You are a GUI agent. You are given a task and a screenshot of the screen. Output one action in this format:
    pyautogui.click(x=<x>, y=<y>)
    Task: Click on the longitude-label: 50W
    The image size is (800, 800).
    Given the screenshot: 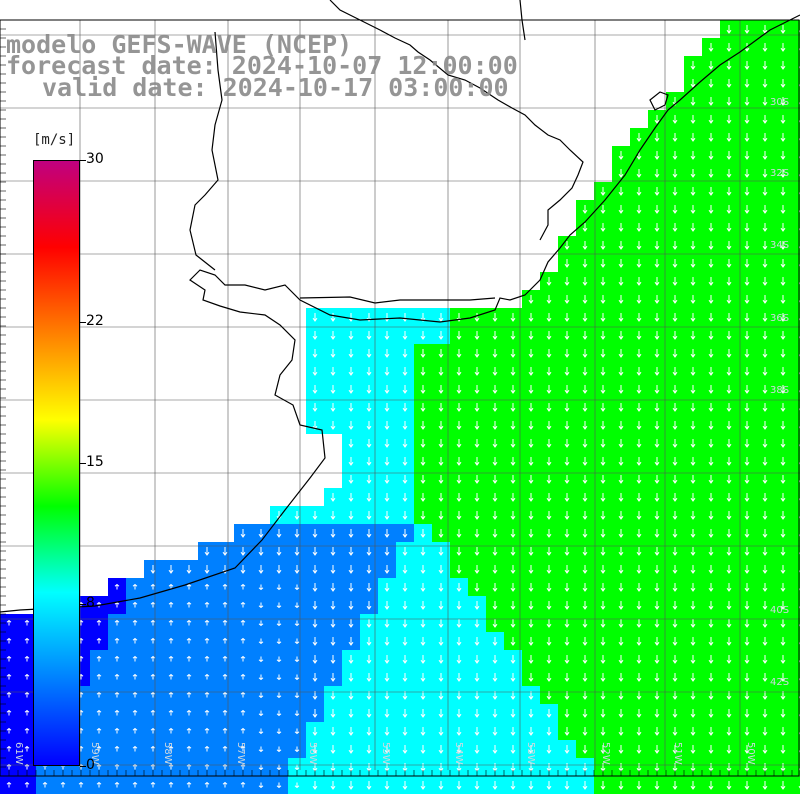 What is the action you would take?
    pyautogui.click(x=750, y=753)
    